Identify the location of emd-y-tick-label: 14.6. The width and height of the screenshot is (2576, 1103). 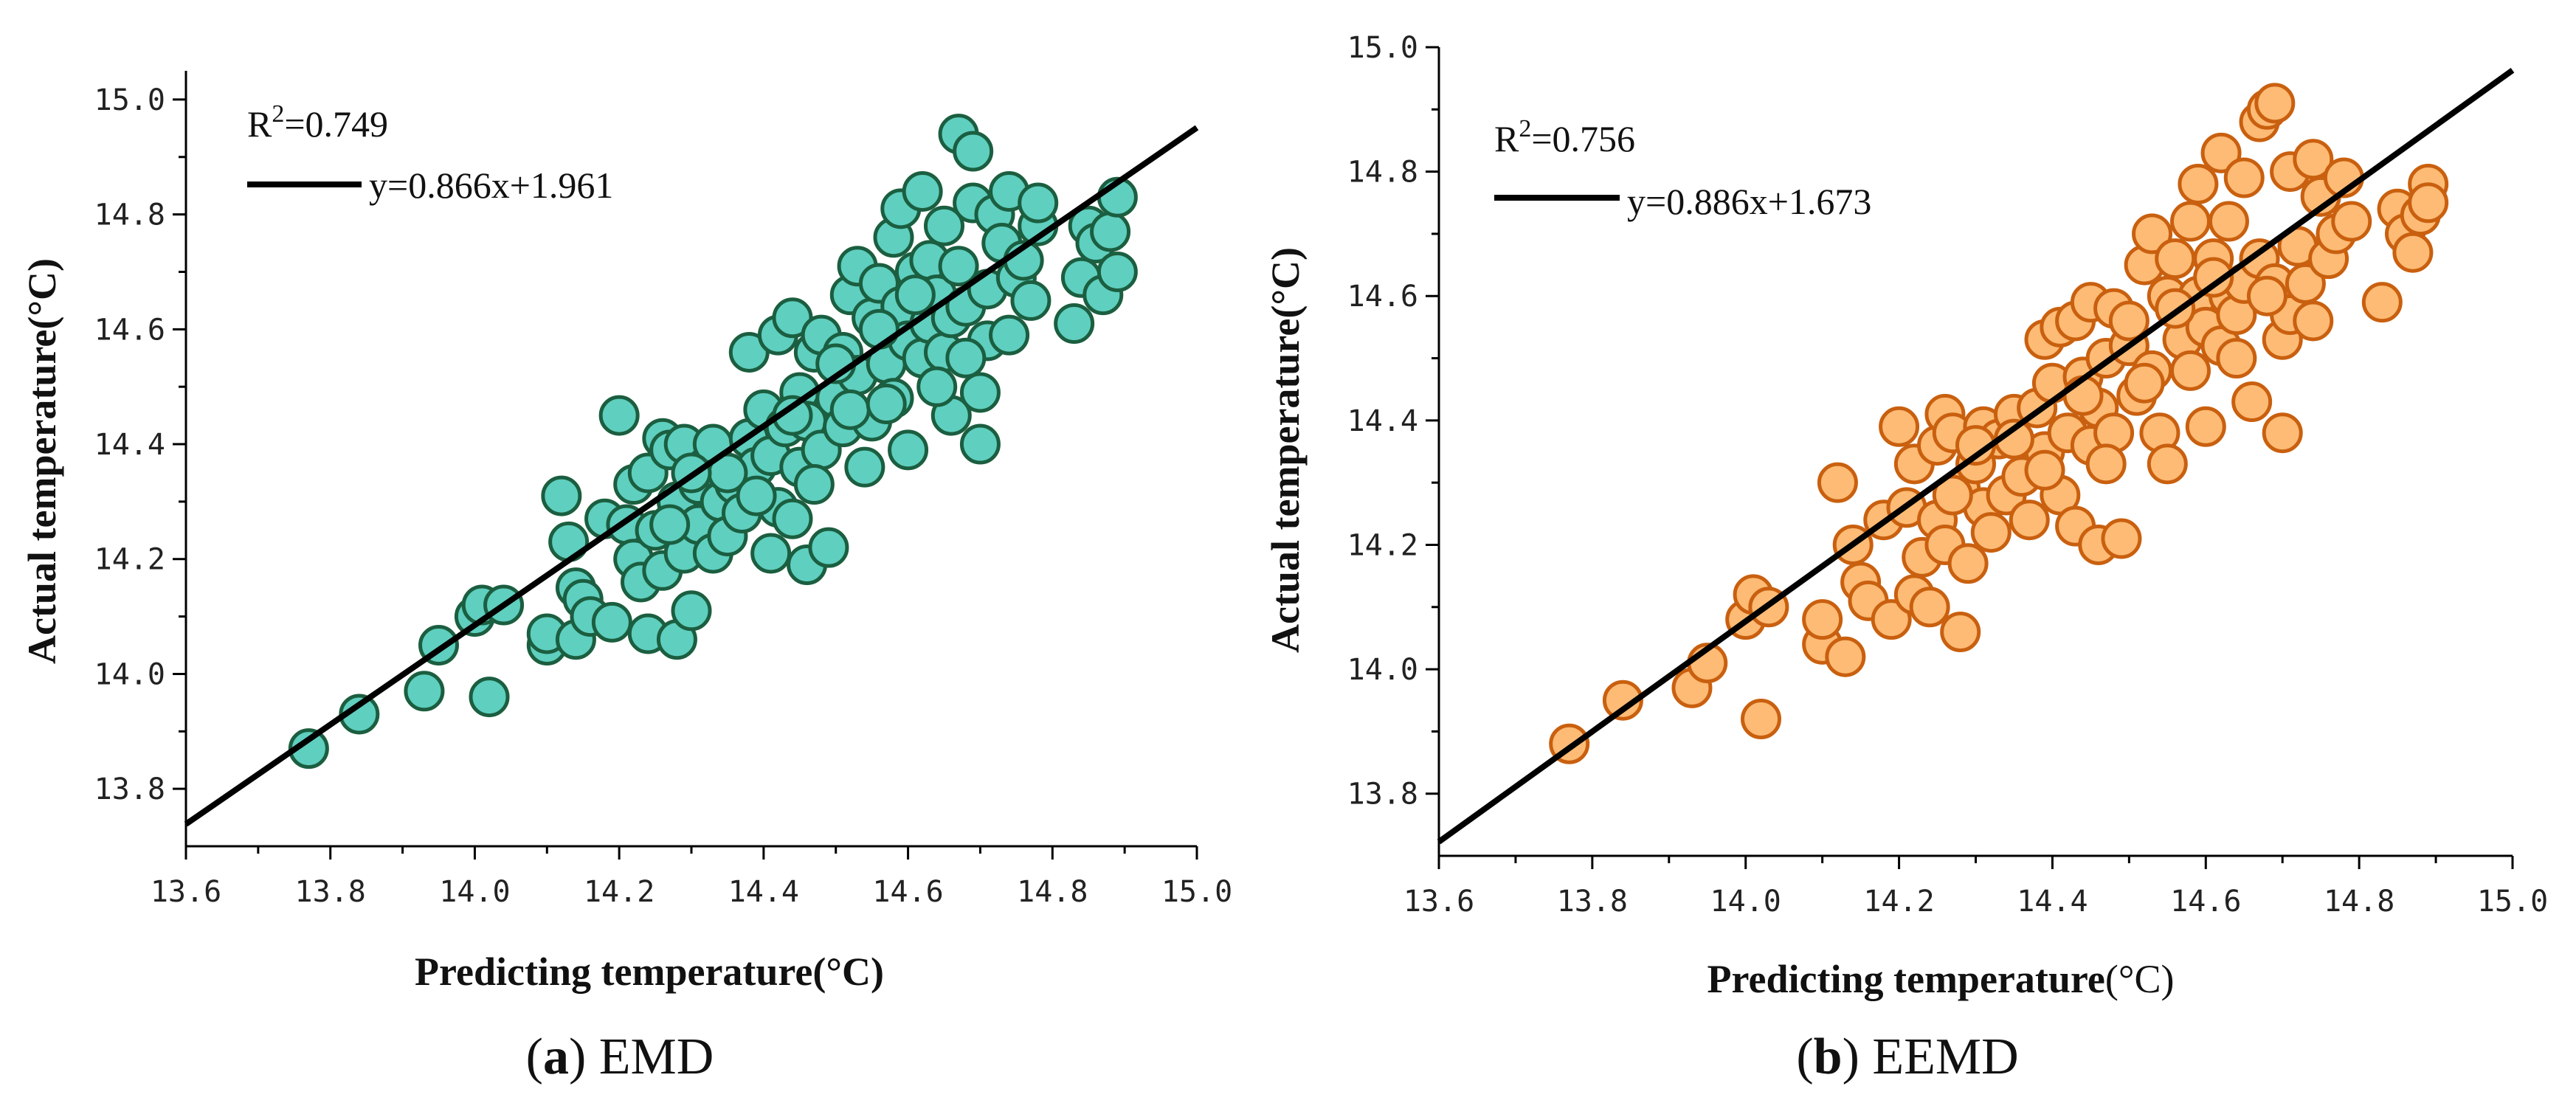
(129, 330).